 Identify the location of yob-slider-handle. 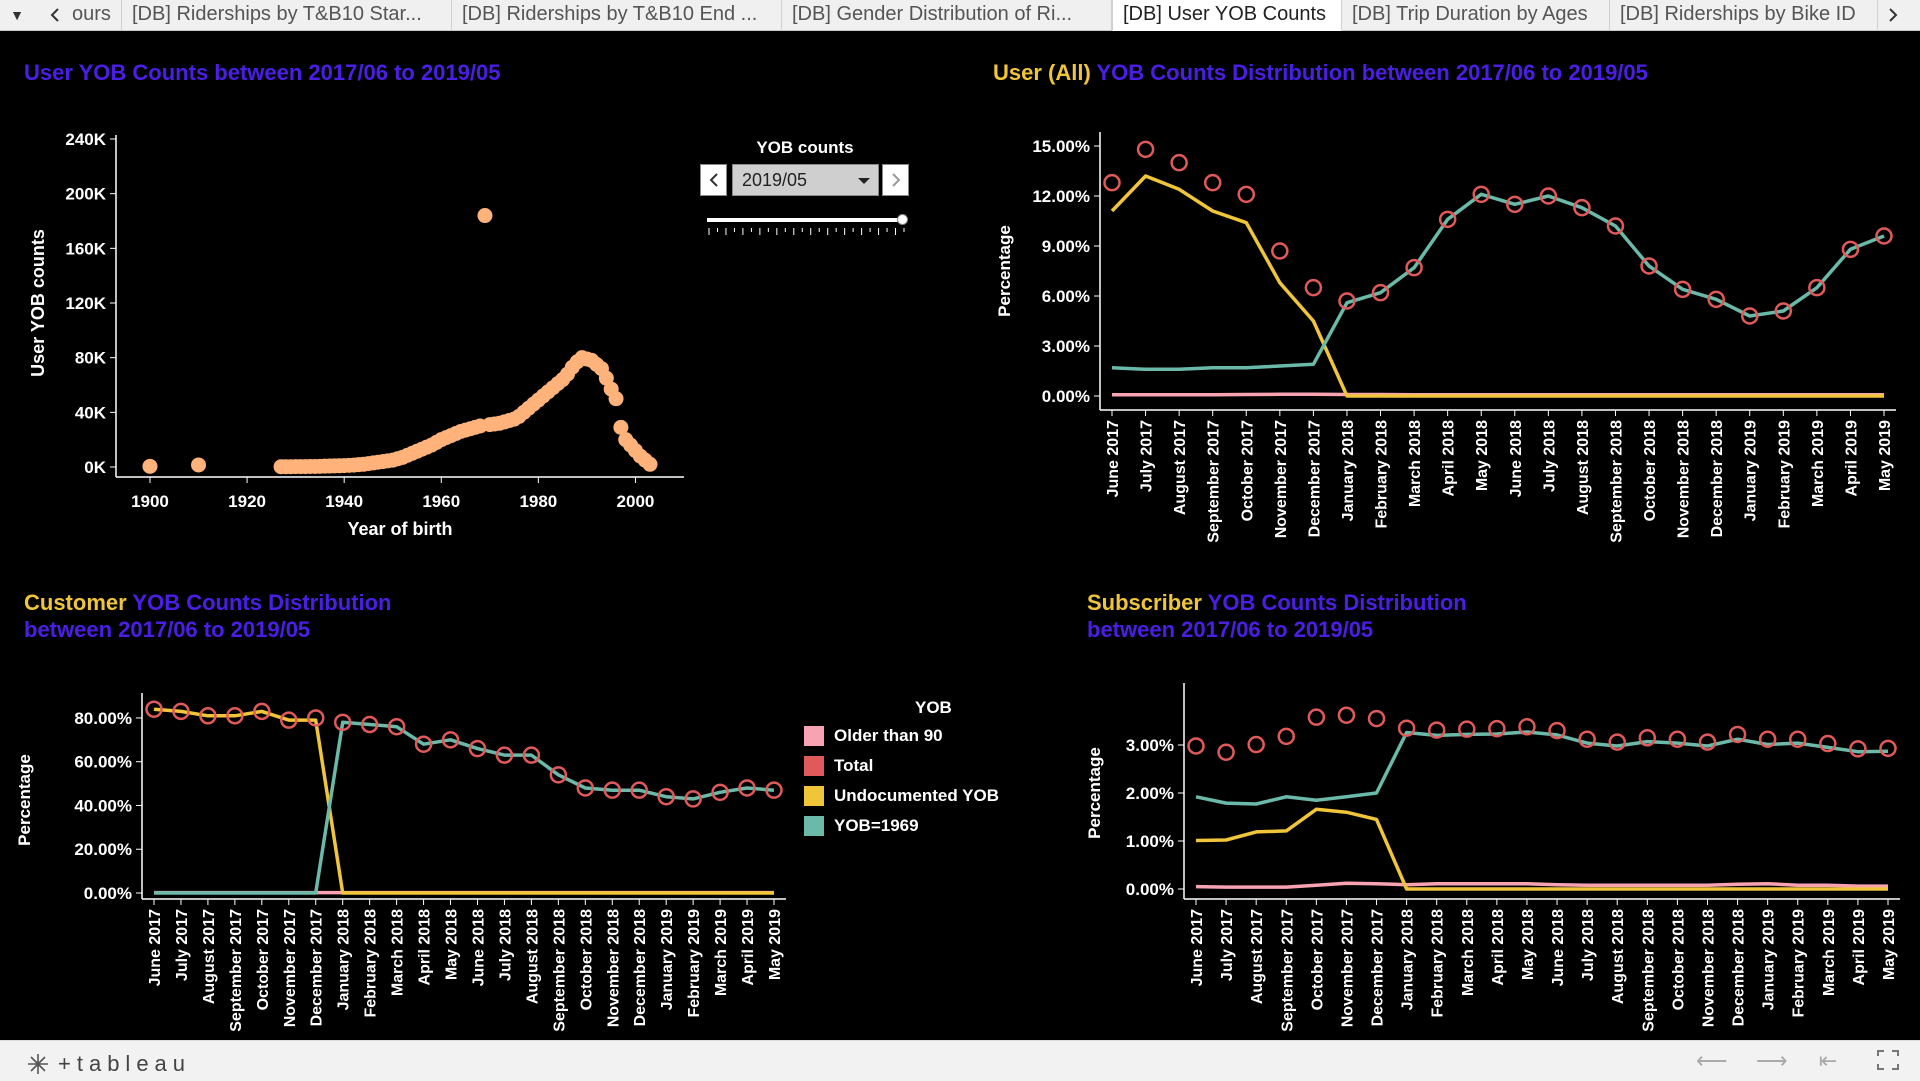
(902, 219).